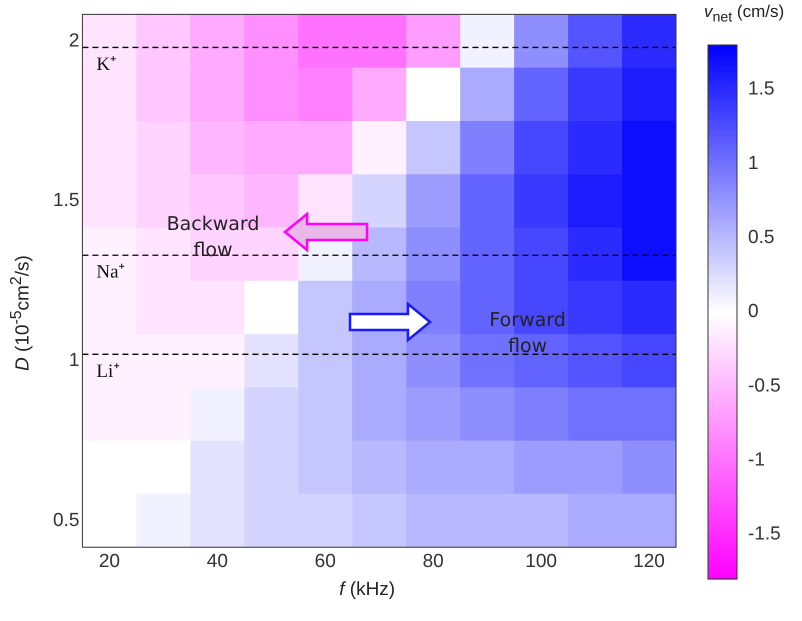  What do you see at coordinates (325, 561) in the screenshot?
I see `x-tick-label: 60` at bounding box center [325, 561].